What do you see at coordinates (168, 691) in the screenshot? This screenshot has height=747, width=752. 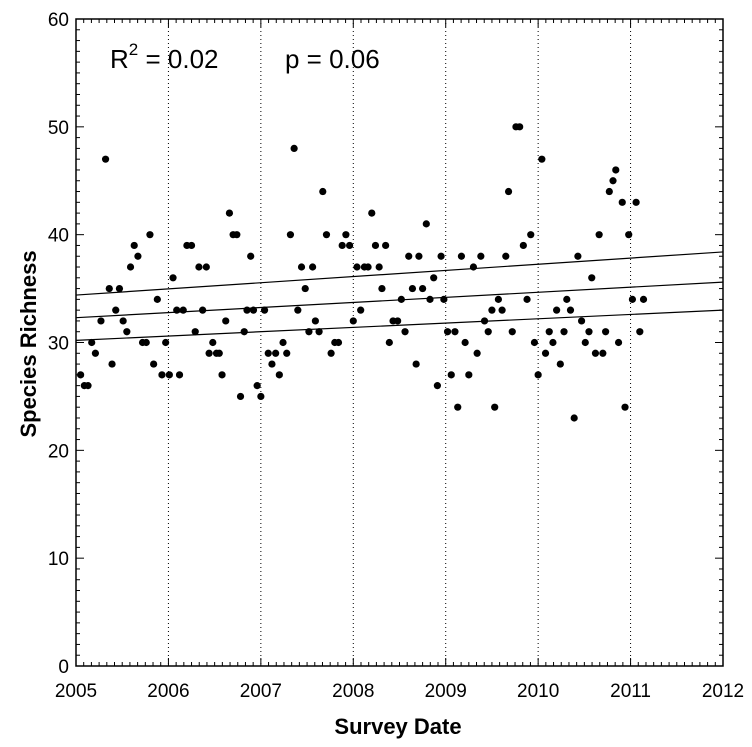 I see `x-tick-label: 2006` at bounding box center [168, 691].